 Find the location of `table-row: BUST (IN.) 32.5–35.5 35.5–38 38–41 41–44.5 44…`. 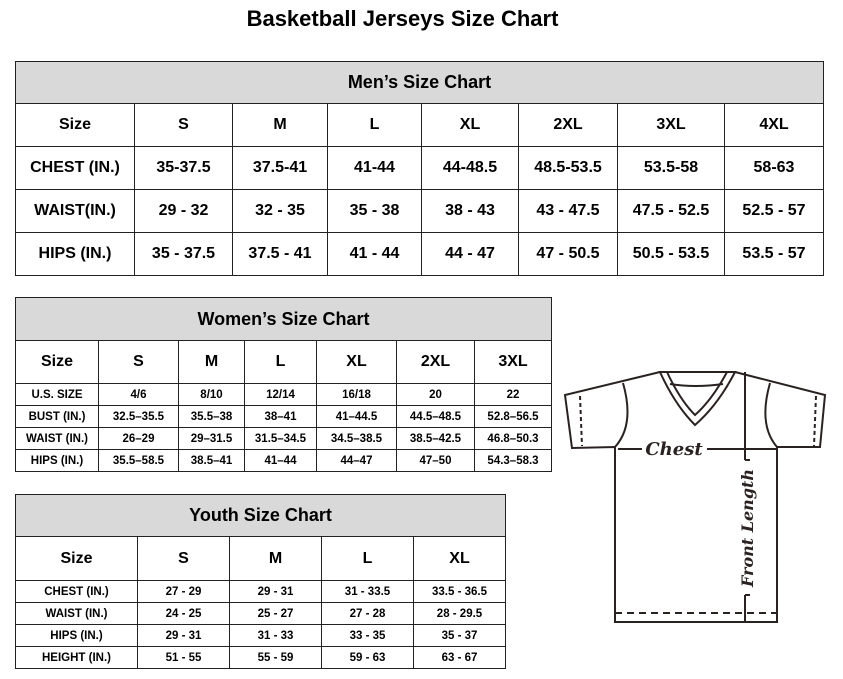

table-row: BUST (IN.) 32.5–35.5 35.5–38 38–41 41–44.5 44… is located at coordinates (284, 416).